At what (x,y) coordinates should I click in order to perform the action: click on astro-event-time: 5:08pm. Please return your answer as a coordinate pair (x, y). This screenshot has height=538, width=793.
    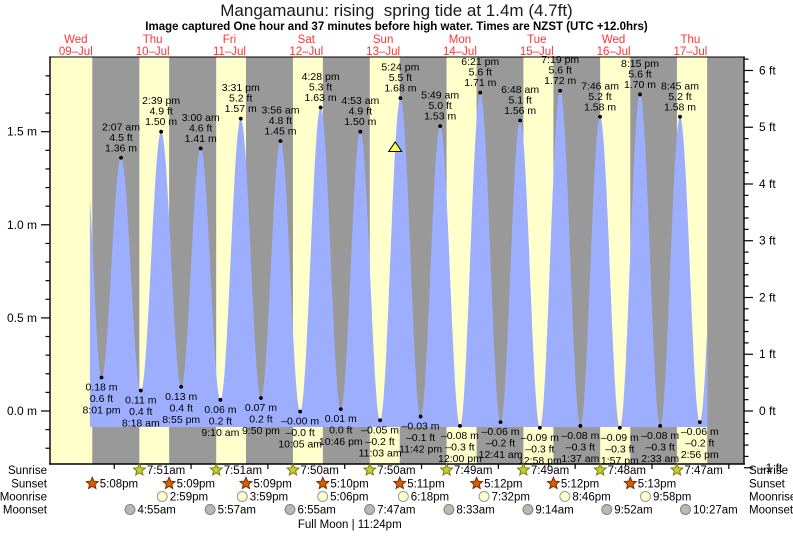
    Looking at the image, I should click on (119, 485).